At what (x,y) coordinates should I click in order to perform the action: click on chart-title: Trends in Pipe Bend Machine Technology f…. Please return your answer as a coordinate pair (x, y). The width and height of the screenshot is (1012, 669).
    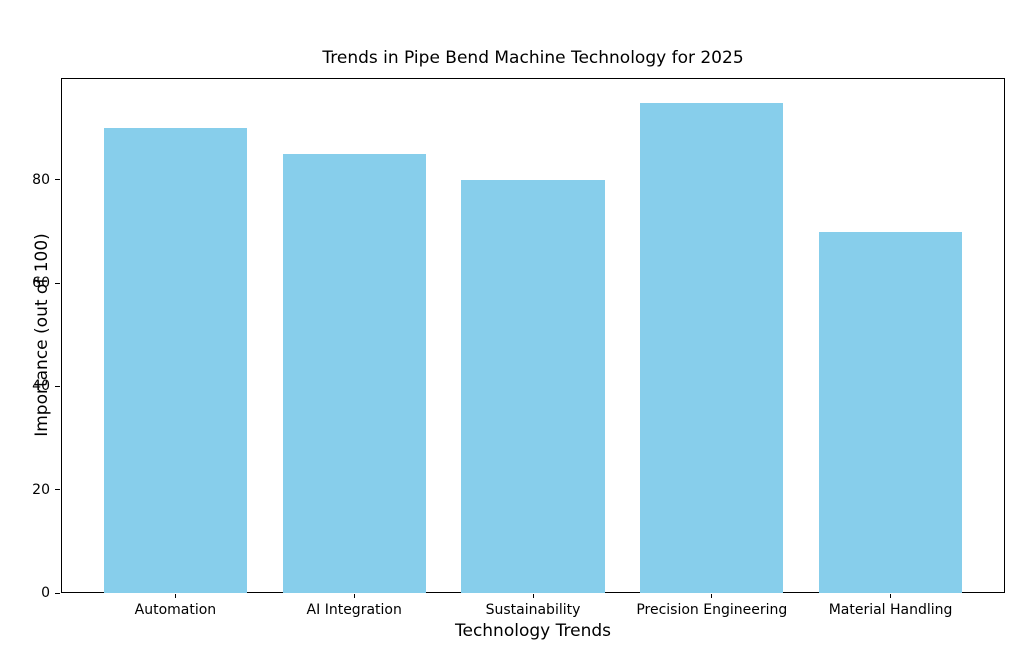
    Looking at the image, I should click on (533, 58).